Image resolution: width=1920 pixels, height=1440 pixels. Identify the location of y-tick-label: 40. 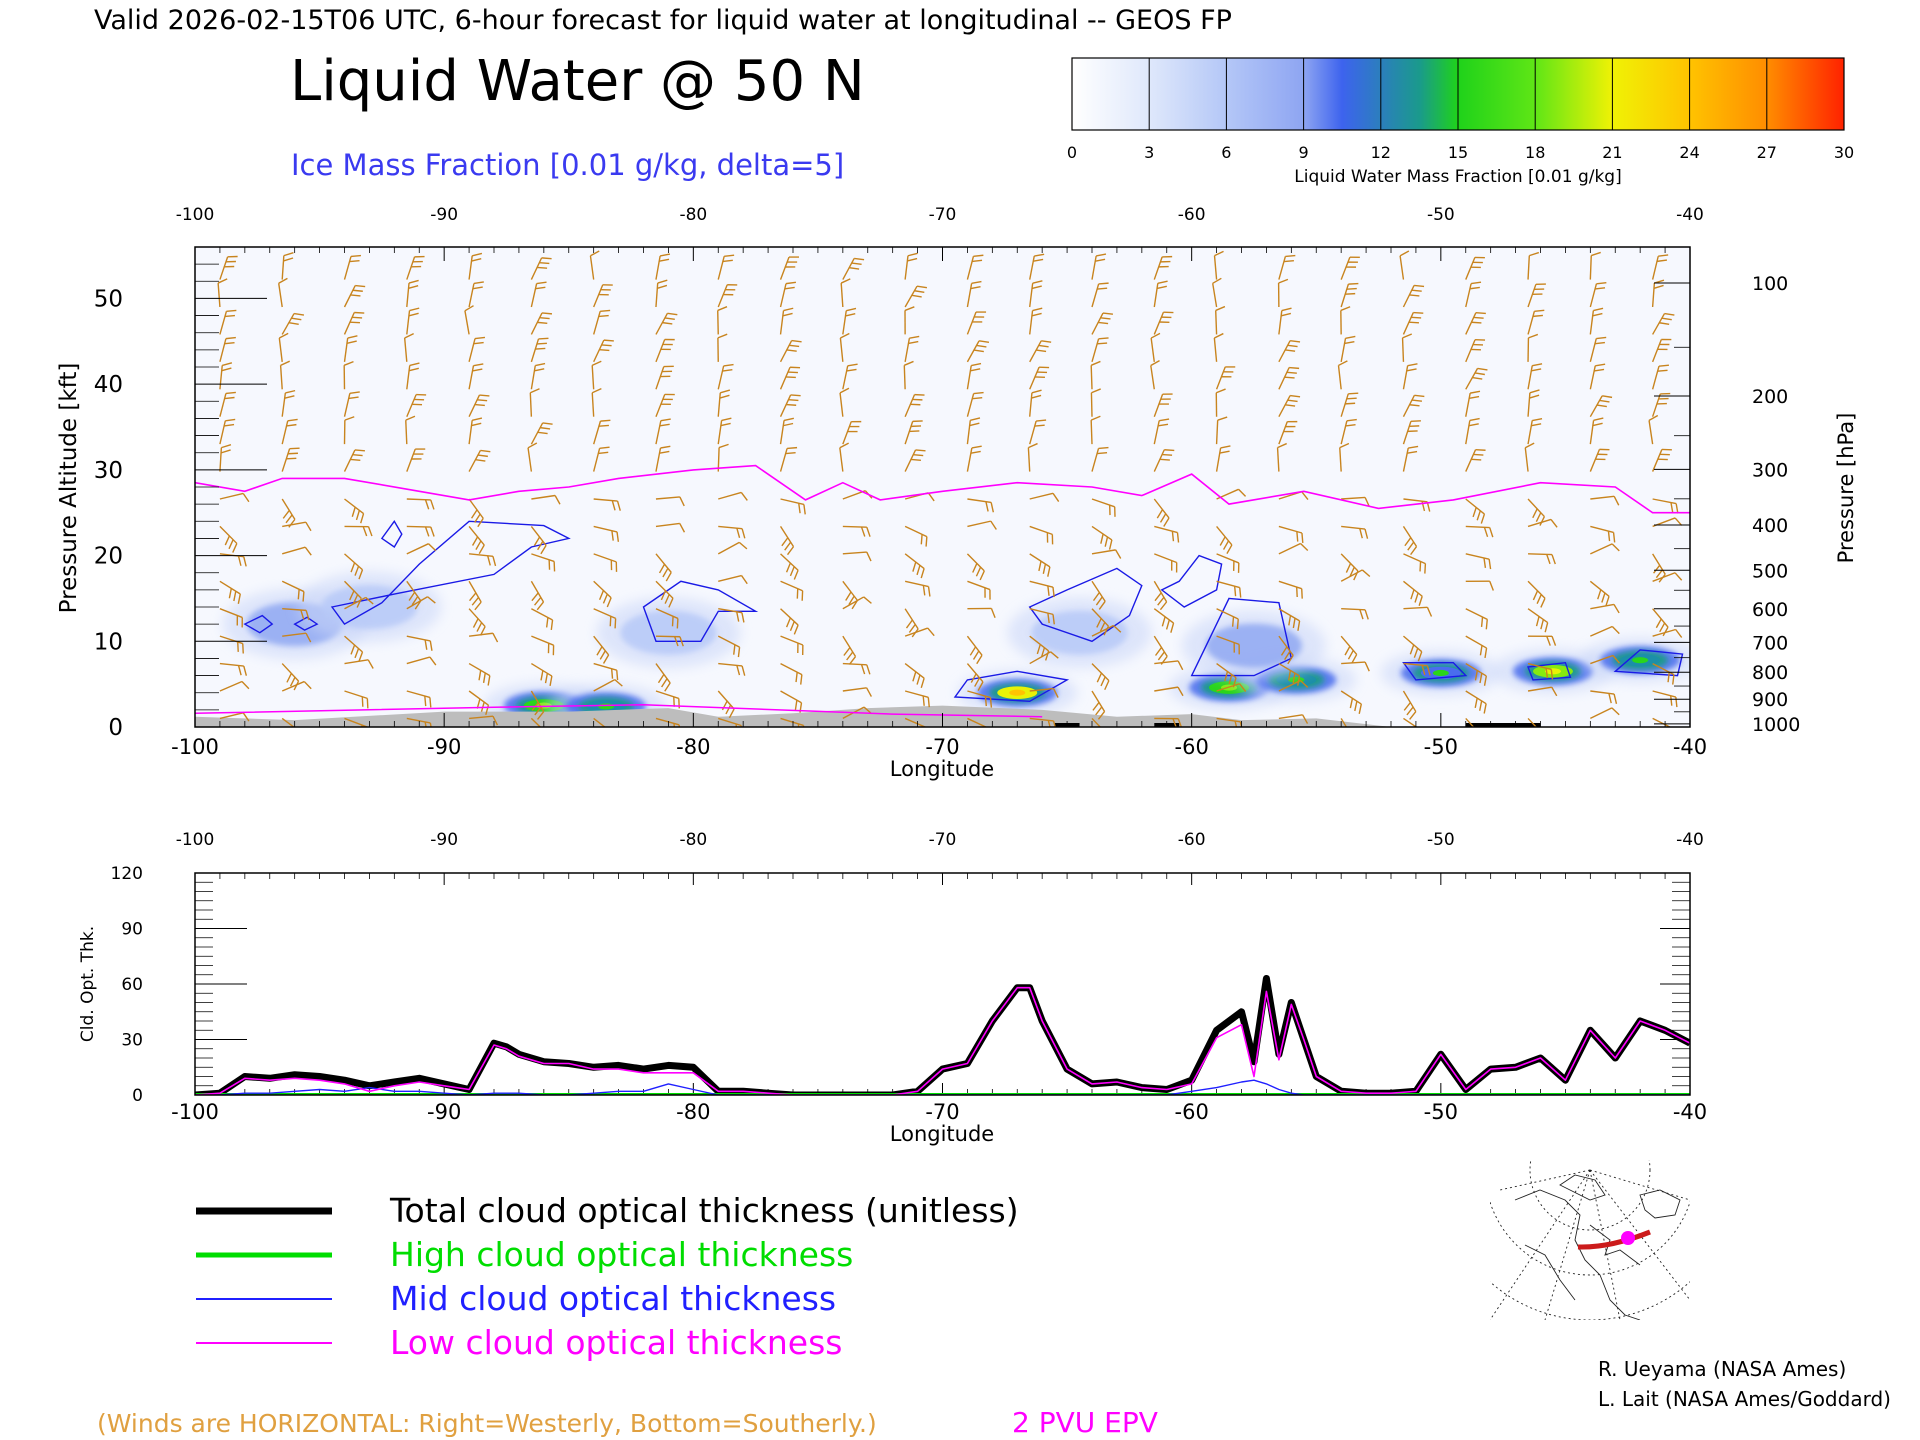
(108, 385).